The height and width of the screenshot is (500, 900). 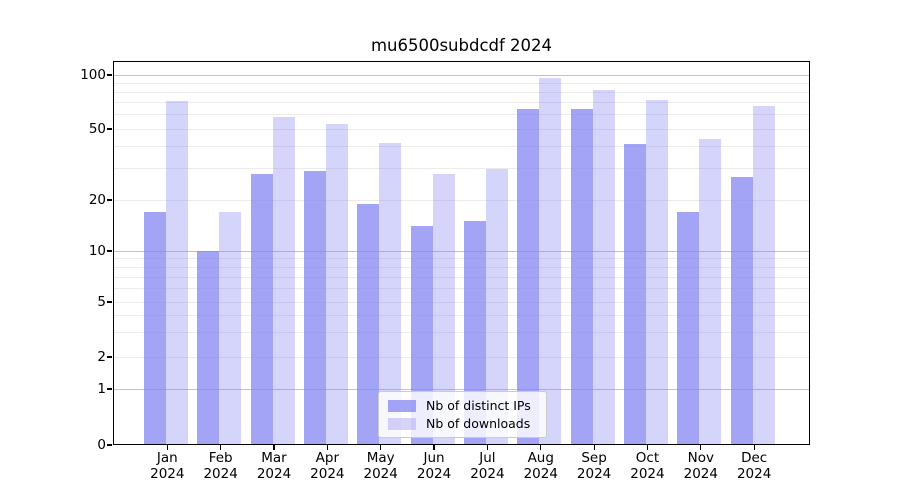 I want to click on x-axis-tick-label: Feb 2024, so click(x=221, y=466).